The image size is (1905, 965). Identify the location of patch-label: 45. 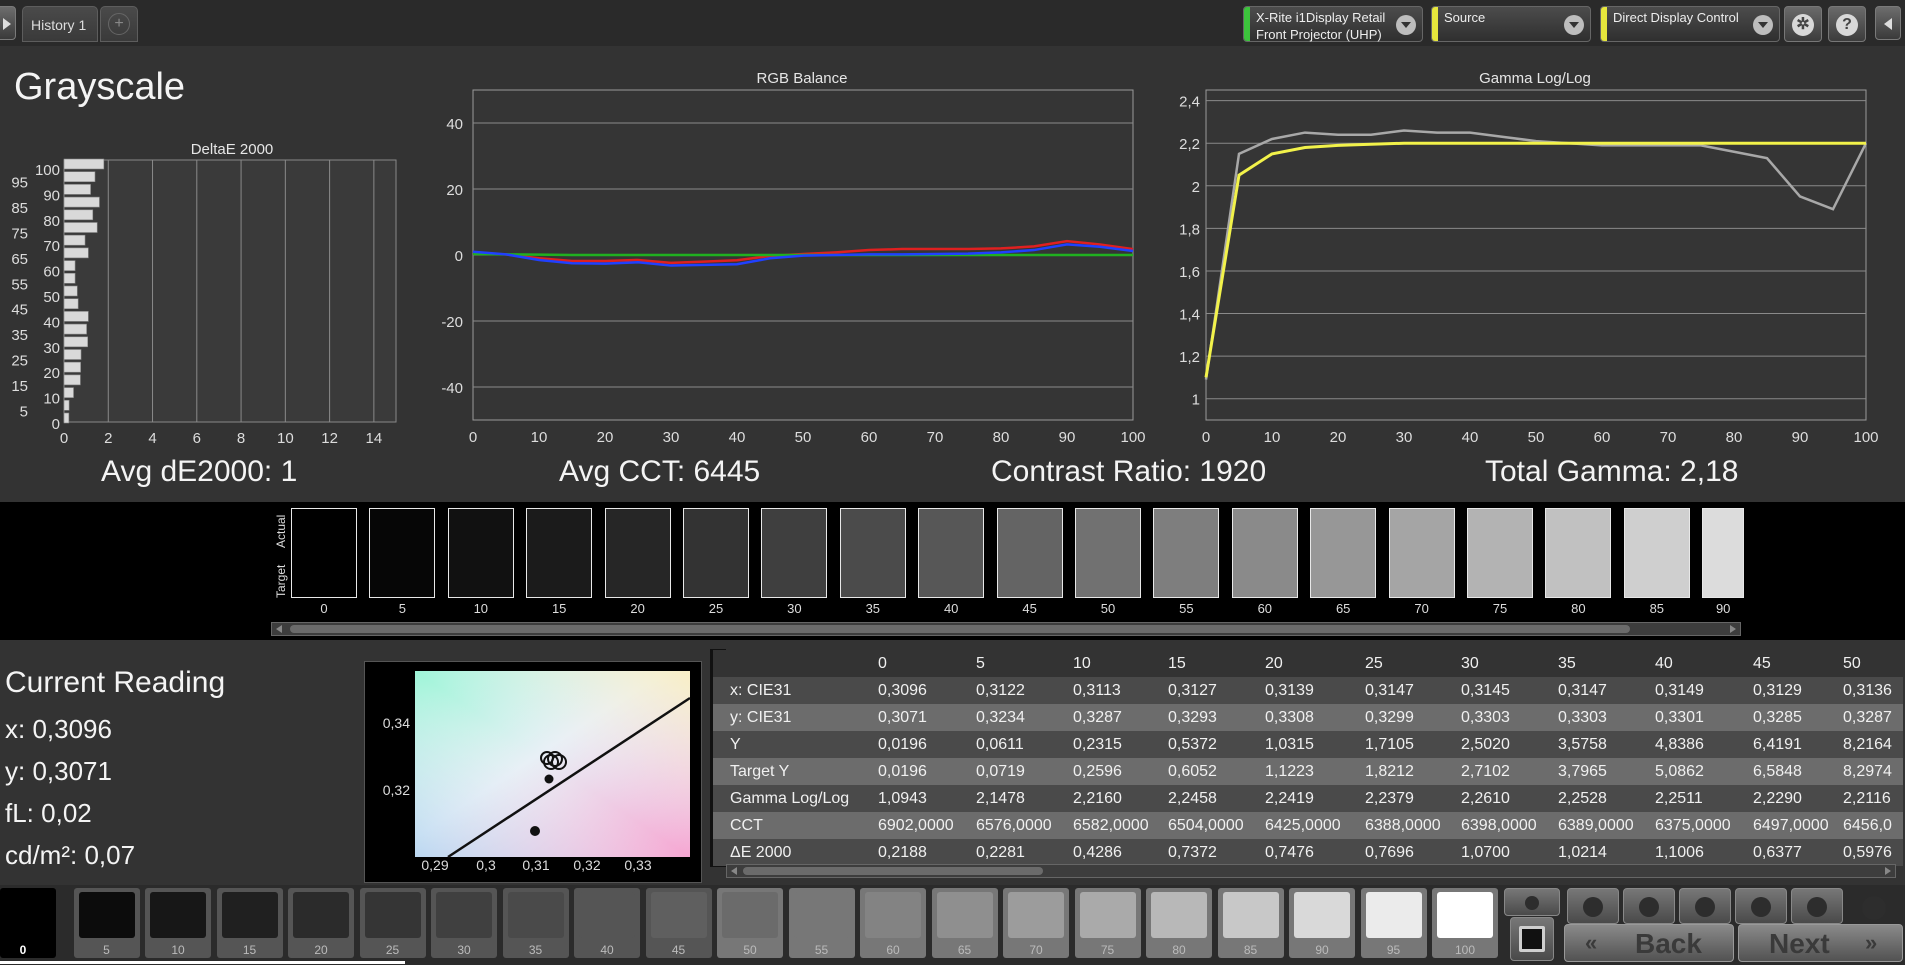
(678, 950).